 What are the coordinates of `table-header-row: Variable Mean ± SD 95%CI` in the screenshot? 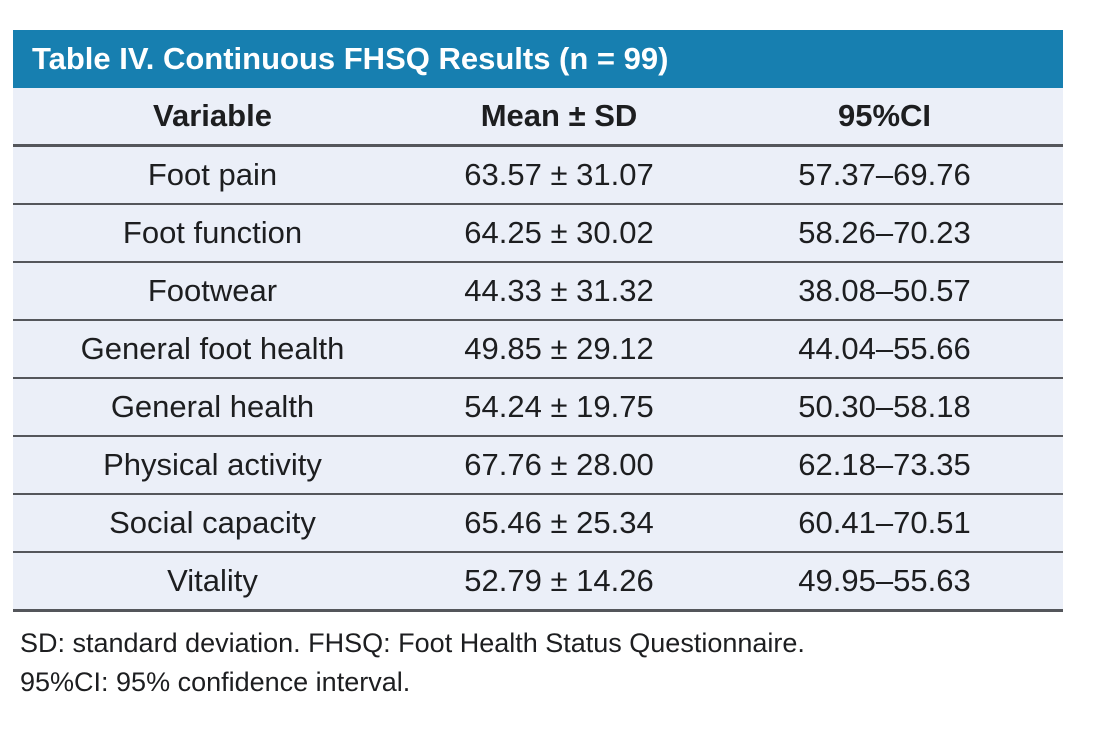 It's located at (538, 117).